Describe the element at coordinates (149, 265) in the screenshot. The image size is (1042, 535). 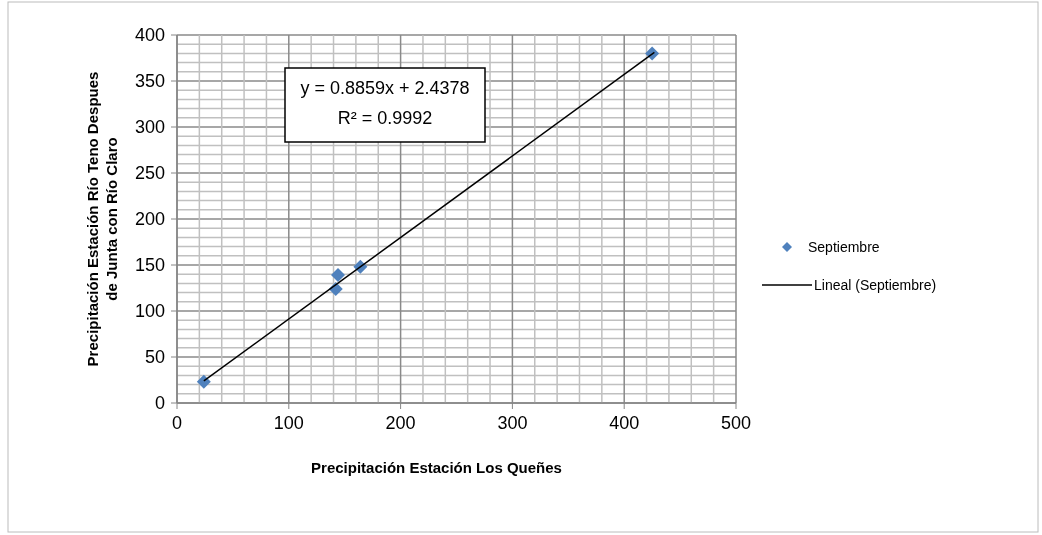
I see `y-tick-label: 150` at that location.